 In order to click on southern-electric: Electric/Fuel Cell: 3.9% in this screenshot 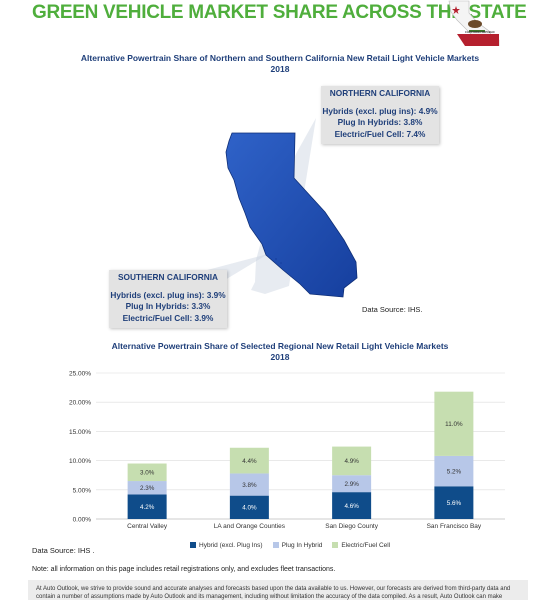, I will do `click(168, 317)`.